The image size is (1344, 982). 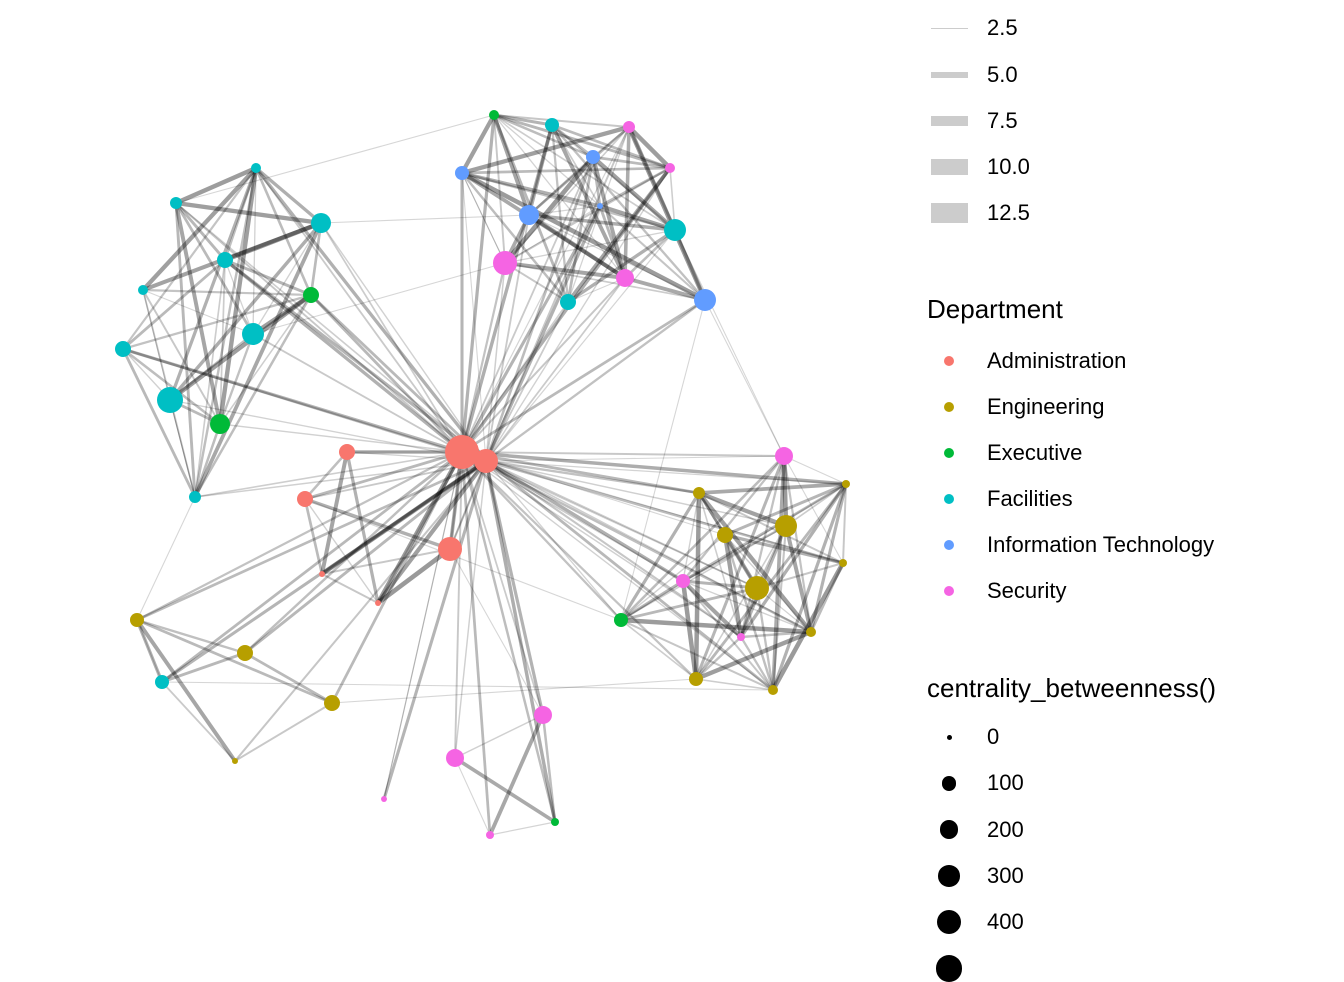 What do you see at coordinates (1008, 166) in the screenshot?
I see `weight-label: 10.0` at bounding box center [1008, 166].